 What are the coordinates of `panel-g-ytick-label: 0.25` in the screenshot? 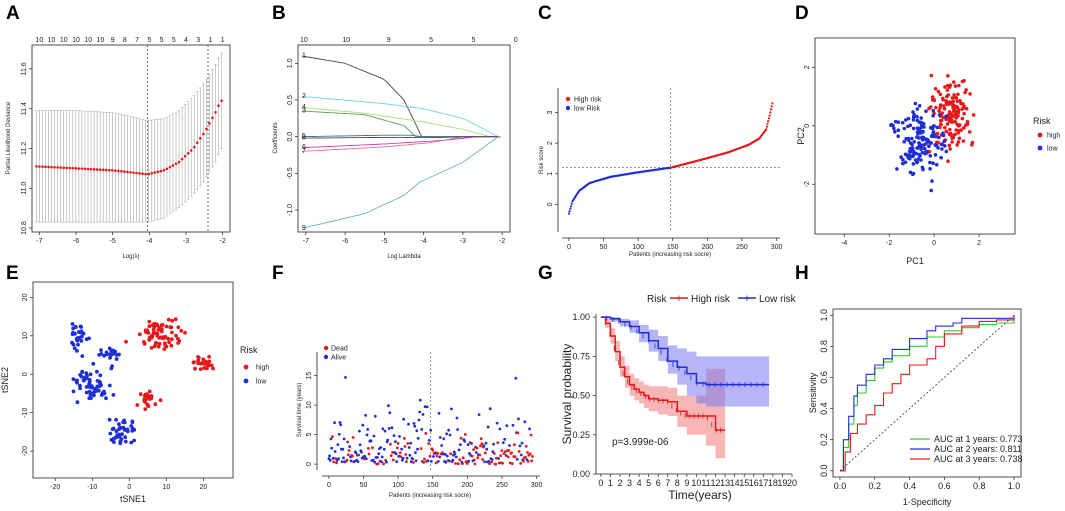 It's located at (581, 435).